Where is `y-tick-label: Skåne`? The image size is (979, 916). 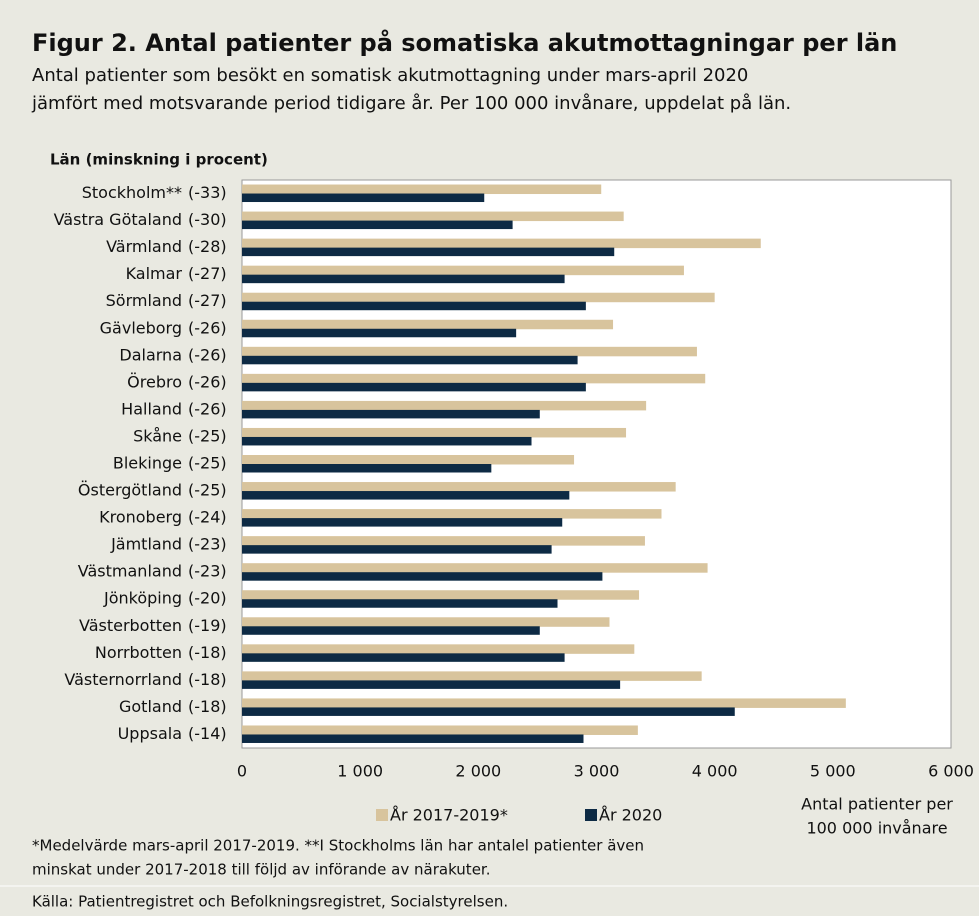
y-tick-label: Skåne is located at coordinates (157, 435).